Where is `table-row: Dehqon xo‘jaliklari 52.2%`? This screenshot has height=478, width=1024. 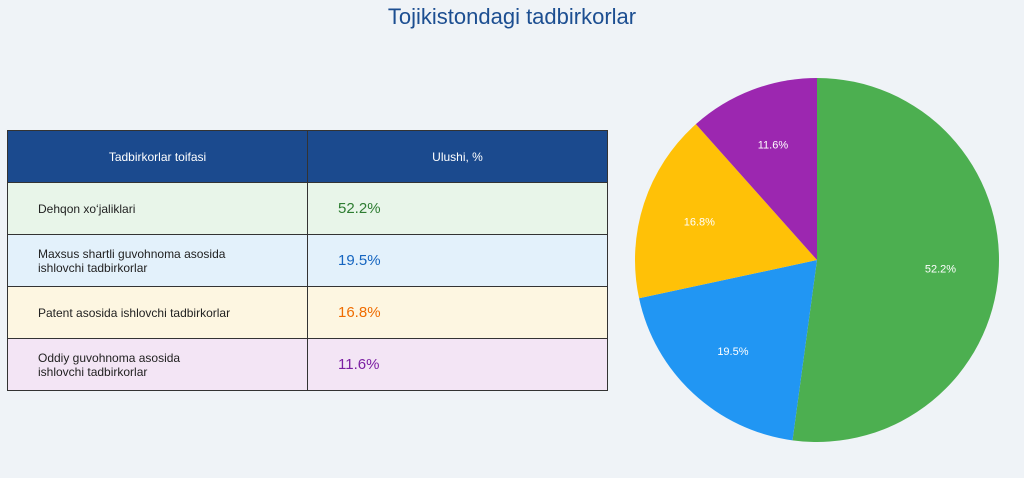 table-row: Dehqon xo‘jaliklari 52.2% is located at coordinates (307, 208).